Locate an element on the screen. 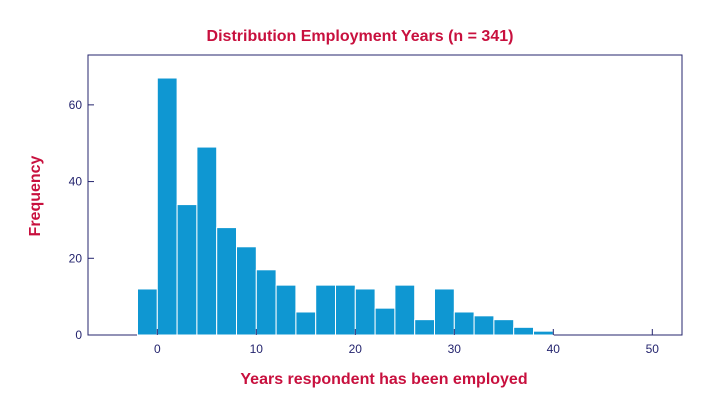 This screenshot has width=720, height=400. y-tick-label: 0 is located at coordinates (78, 335).